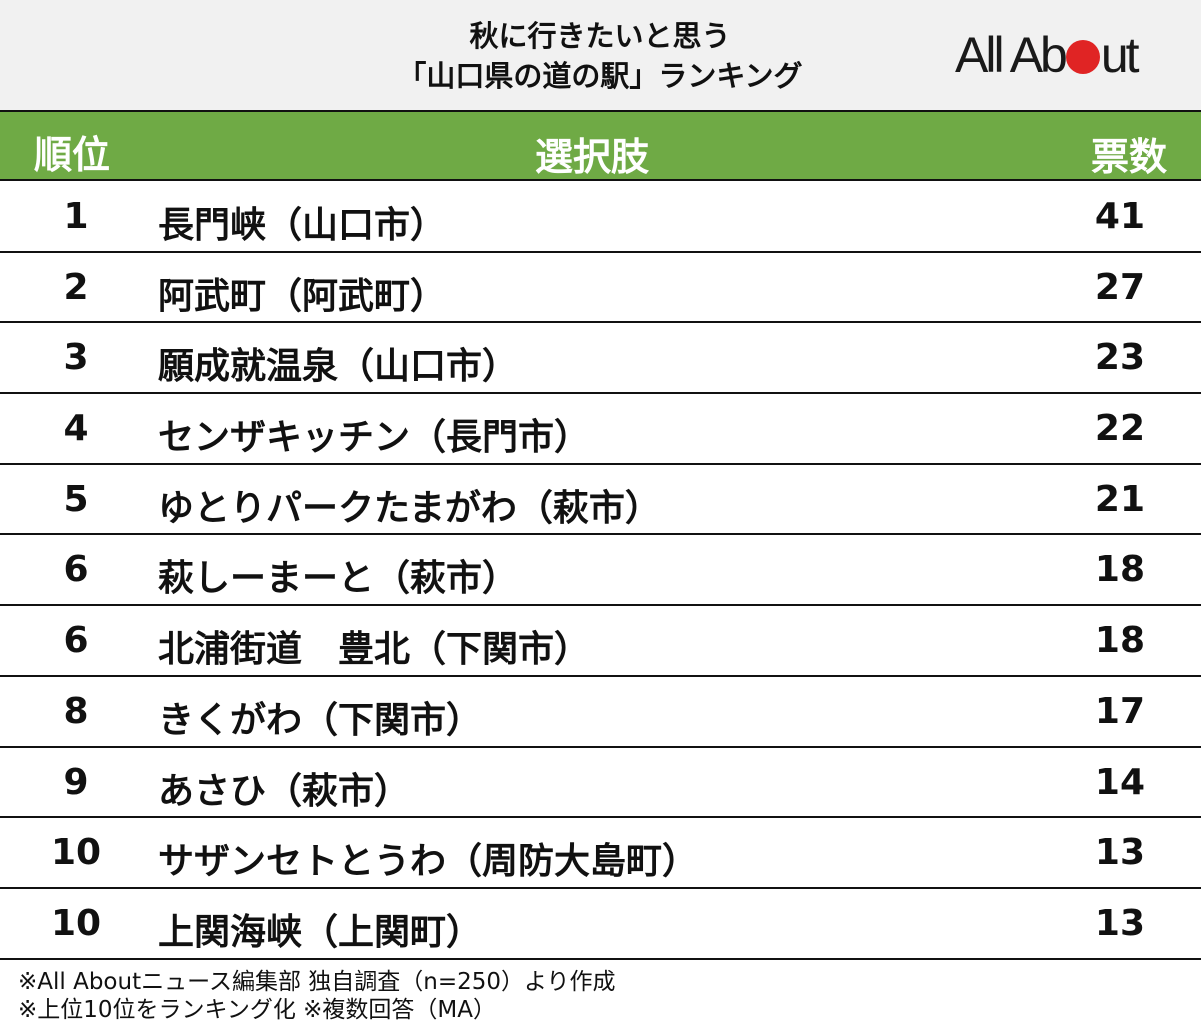  Describe the element at coordinates (1128, 157) in the screenshot. I see `column-header-votes: 票数` at that location.